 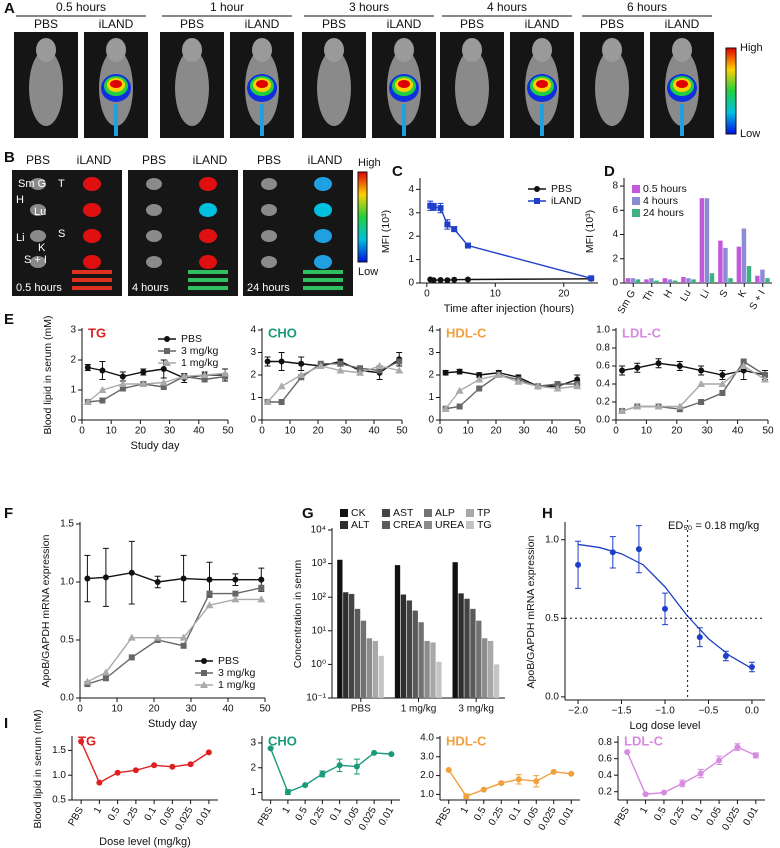 What do you see at coordinates (253, 330) in the screenshot?
I see `y-tick-label: 4` at bounding box center [253, 330].